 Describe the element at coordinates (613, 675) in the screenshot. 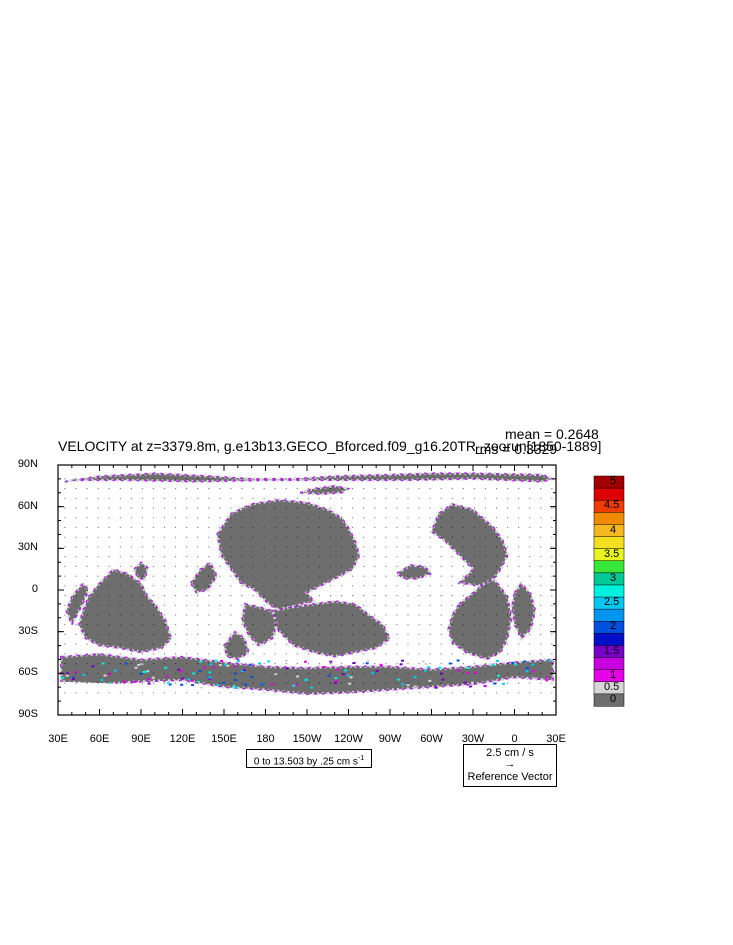

I see `colorbar-label: 1` at that location.